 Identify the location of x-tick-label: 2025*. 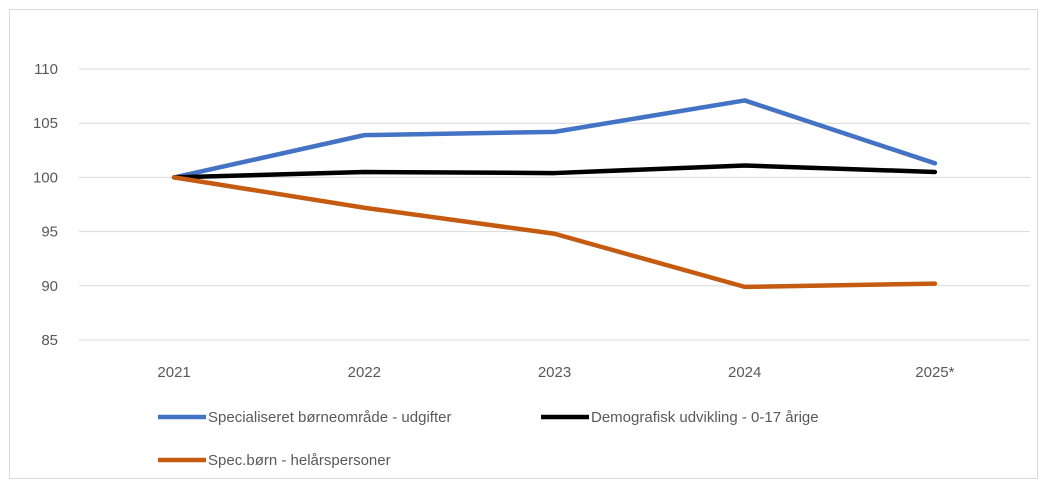
(934, 372).